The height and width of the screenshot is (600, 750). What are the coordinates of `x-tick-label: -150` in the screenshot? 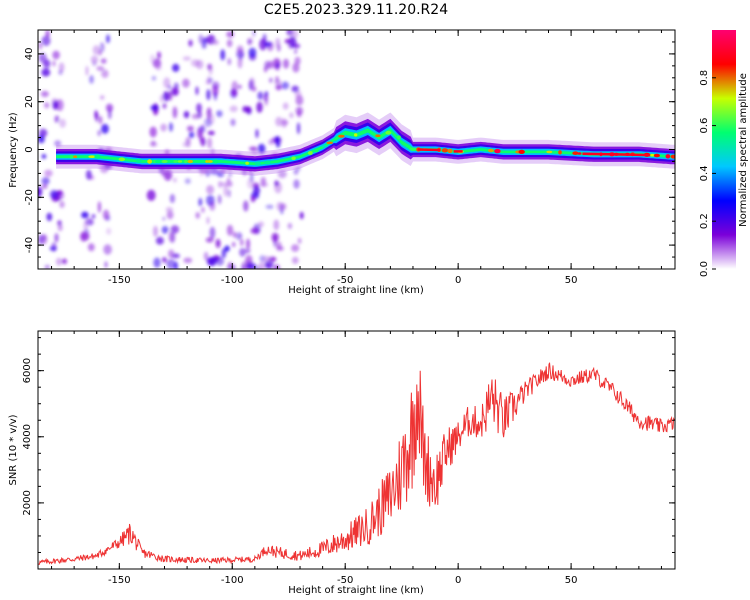 It's located at (119, 280).